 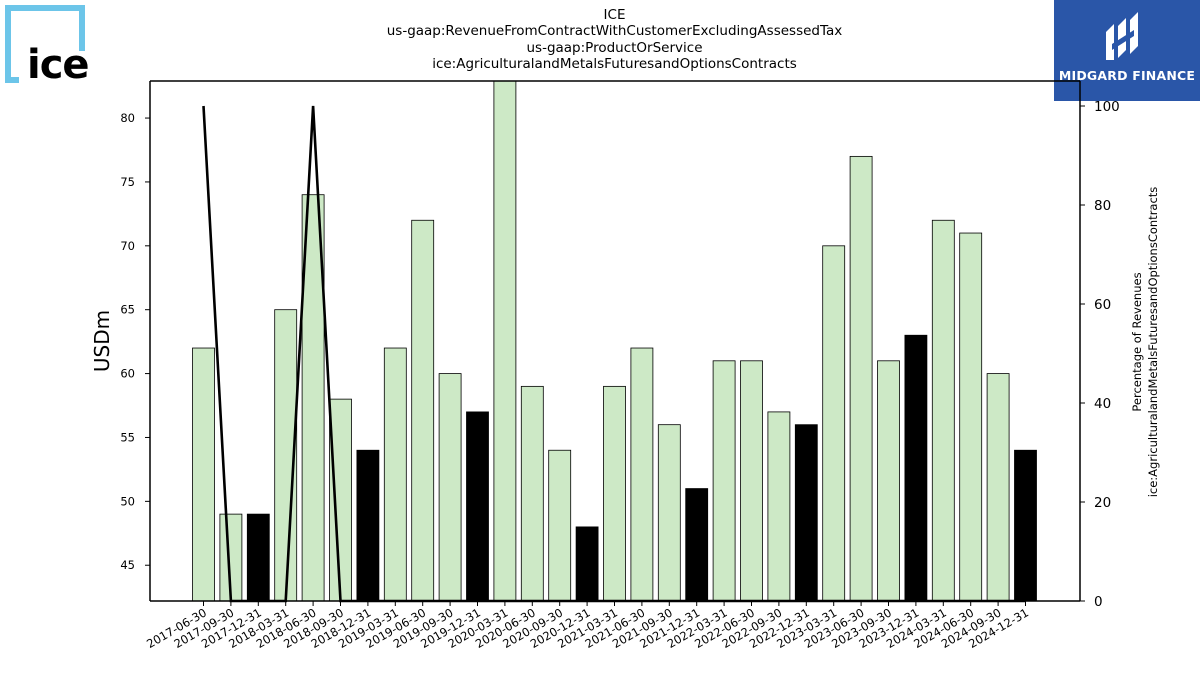 I want to click on y-tick-label-80: 80, so click(x=127, y=118).